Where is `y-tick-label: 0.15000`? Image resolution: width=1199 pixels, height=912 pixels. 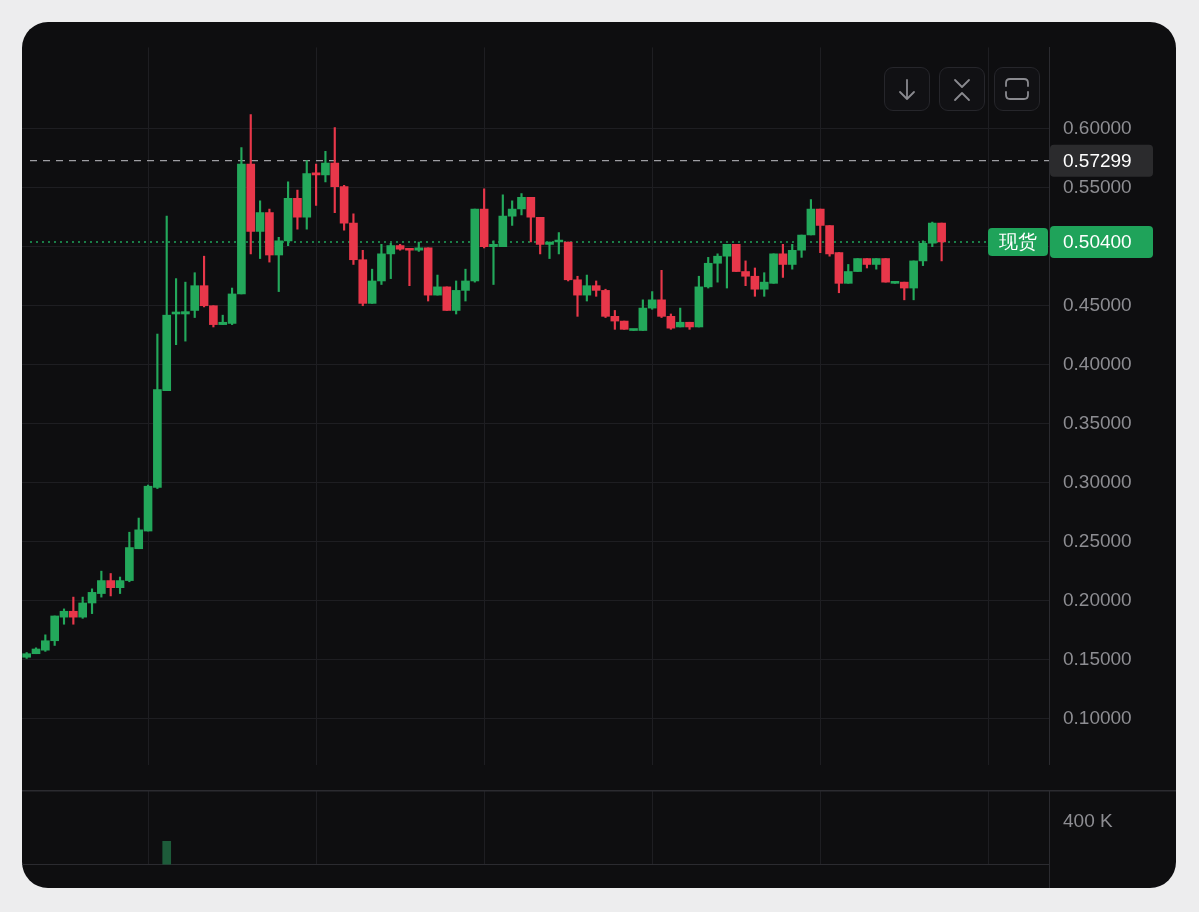
y-tick-label: 0.15000 is located at coordinates (1097, 658).